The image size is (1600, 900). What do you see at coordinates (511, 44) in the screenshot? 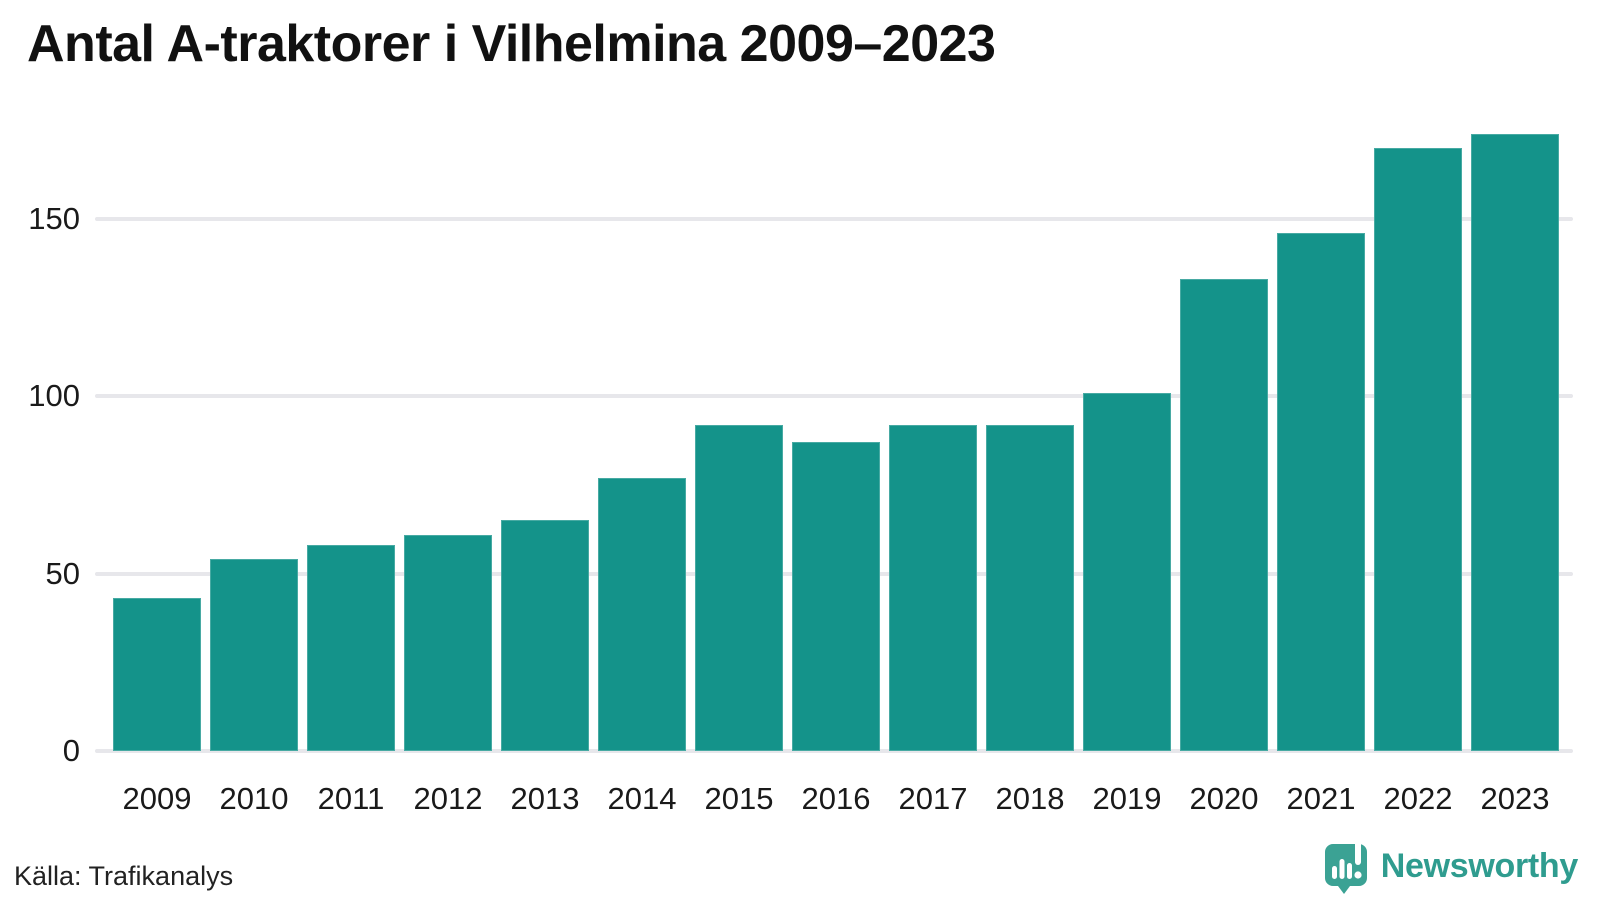
I see `chart-title: Antal A-traktorer i Vilhelmina 2009–2023` at bounding box center [511, 44].